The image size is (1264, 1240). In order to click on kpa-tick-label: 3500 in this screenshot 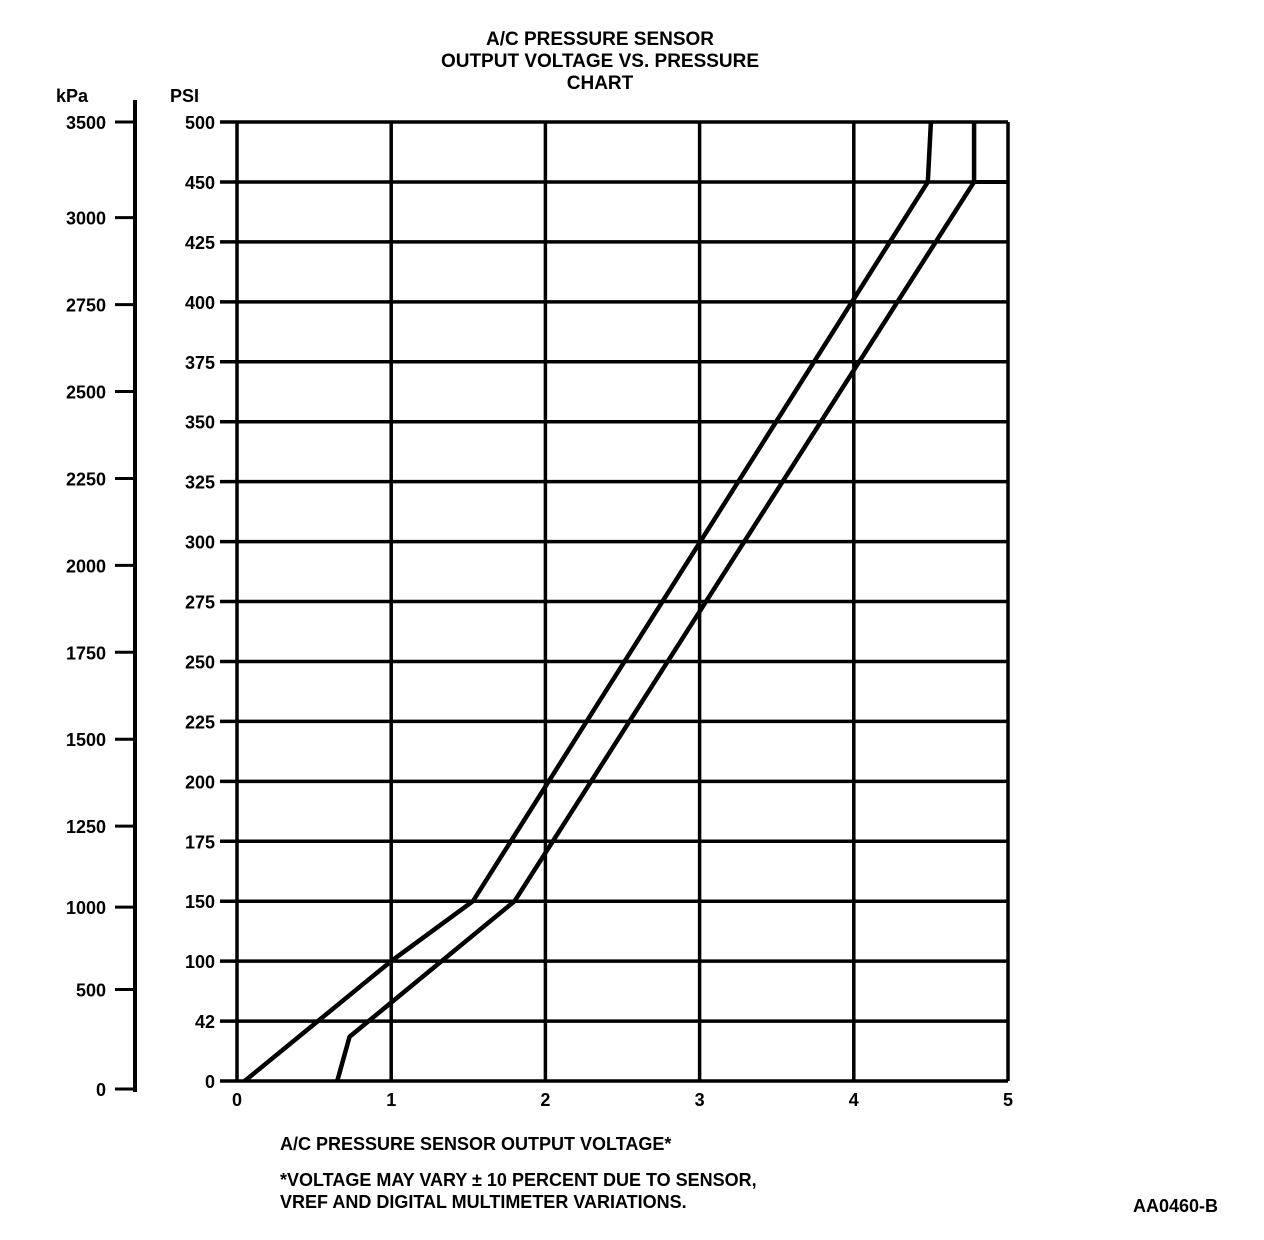, I will do `click(86, 123)`.